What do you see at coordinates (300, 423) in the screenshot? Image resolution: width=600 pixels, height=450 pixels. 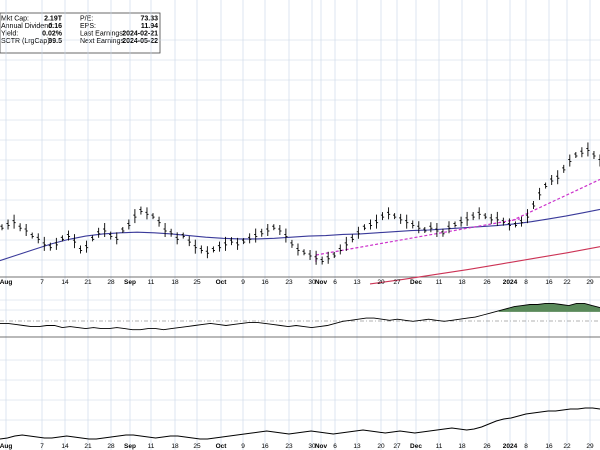 I see `indicator-2-line` at bounding box center [300, 423].